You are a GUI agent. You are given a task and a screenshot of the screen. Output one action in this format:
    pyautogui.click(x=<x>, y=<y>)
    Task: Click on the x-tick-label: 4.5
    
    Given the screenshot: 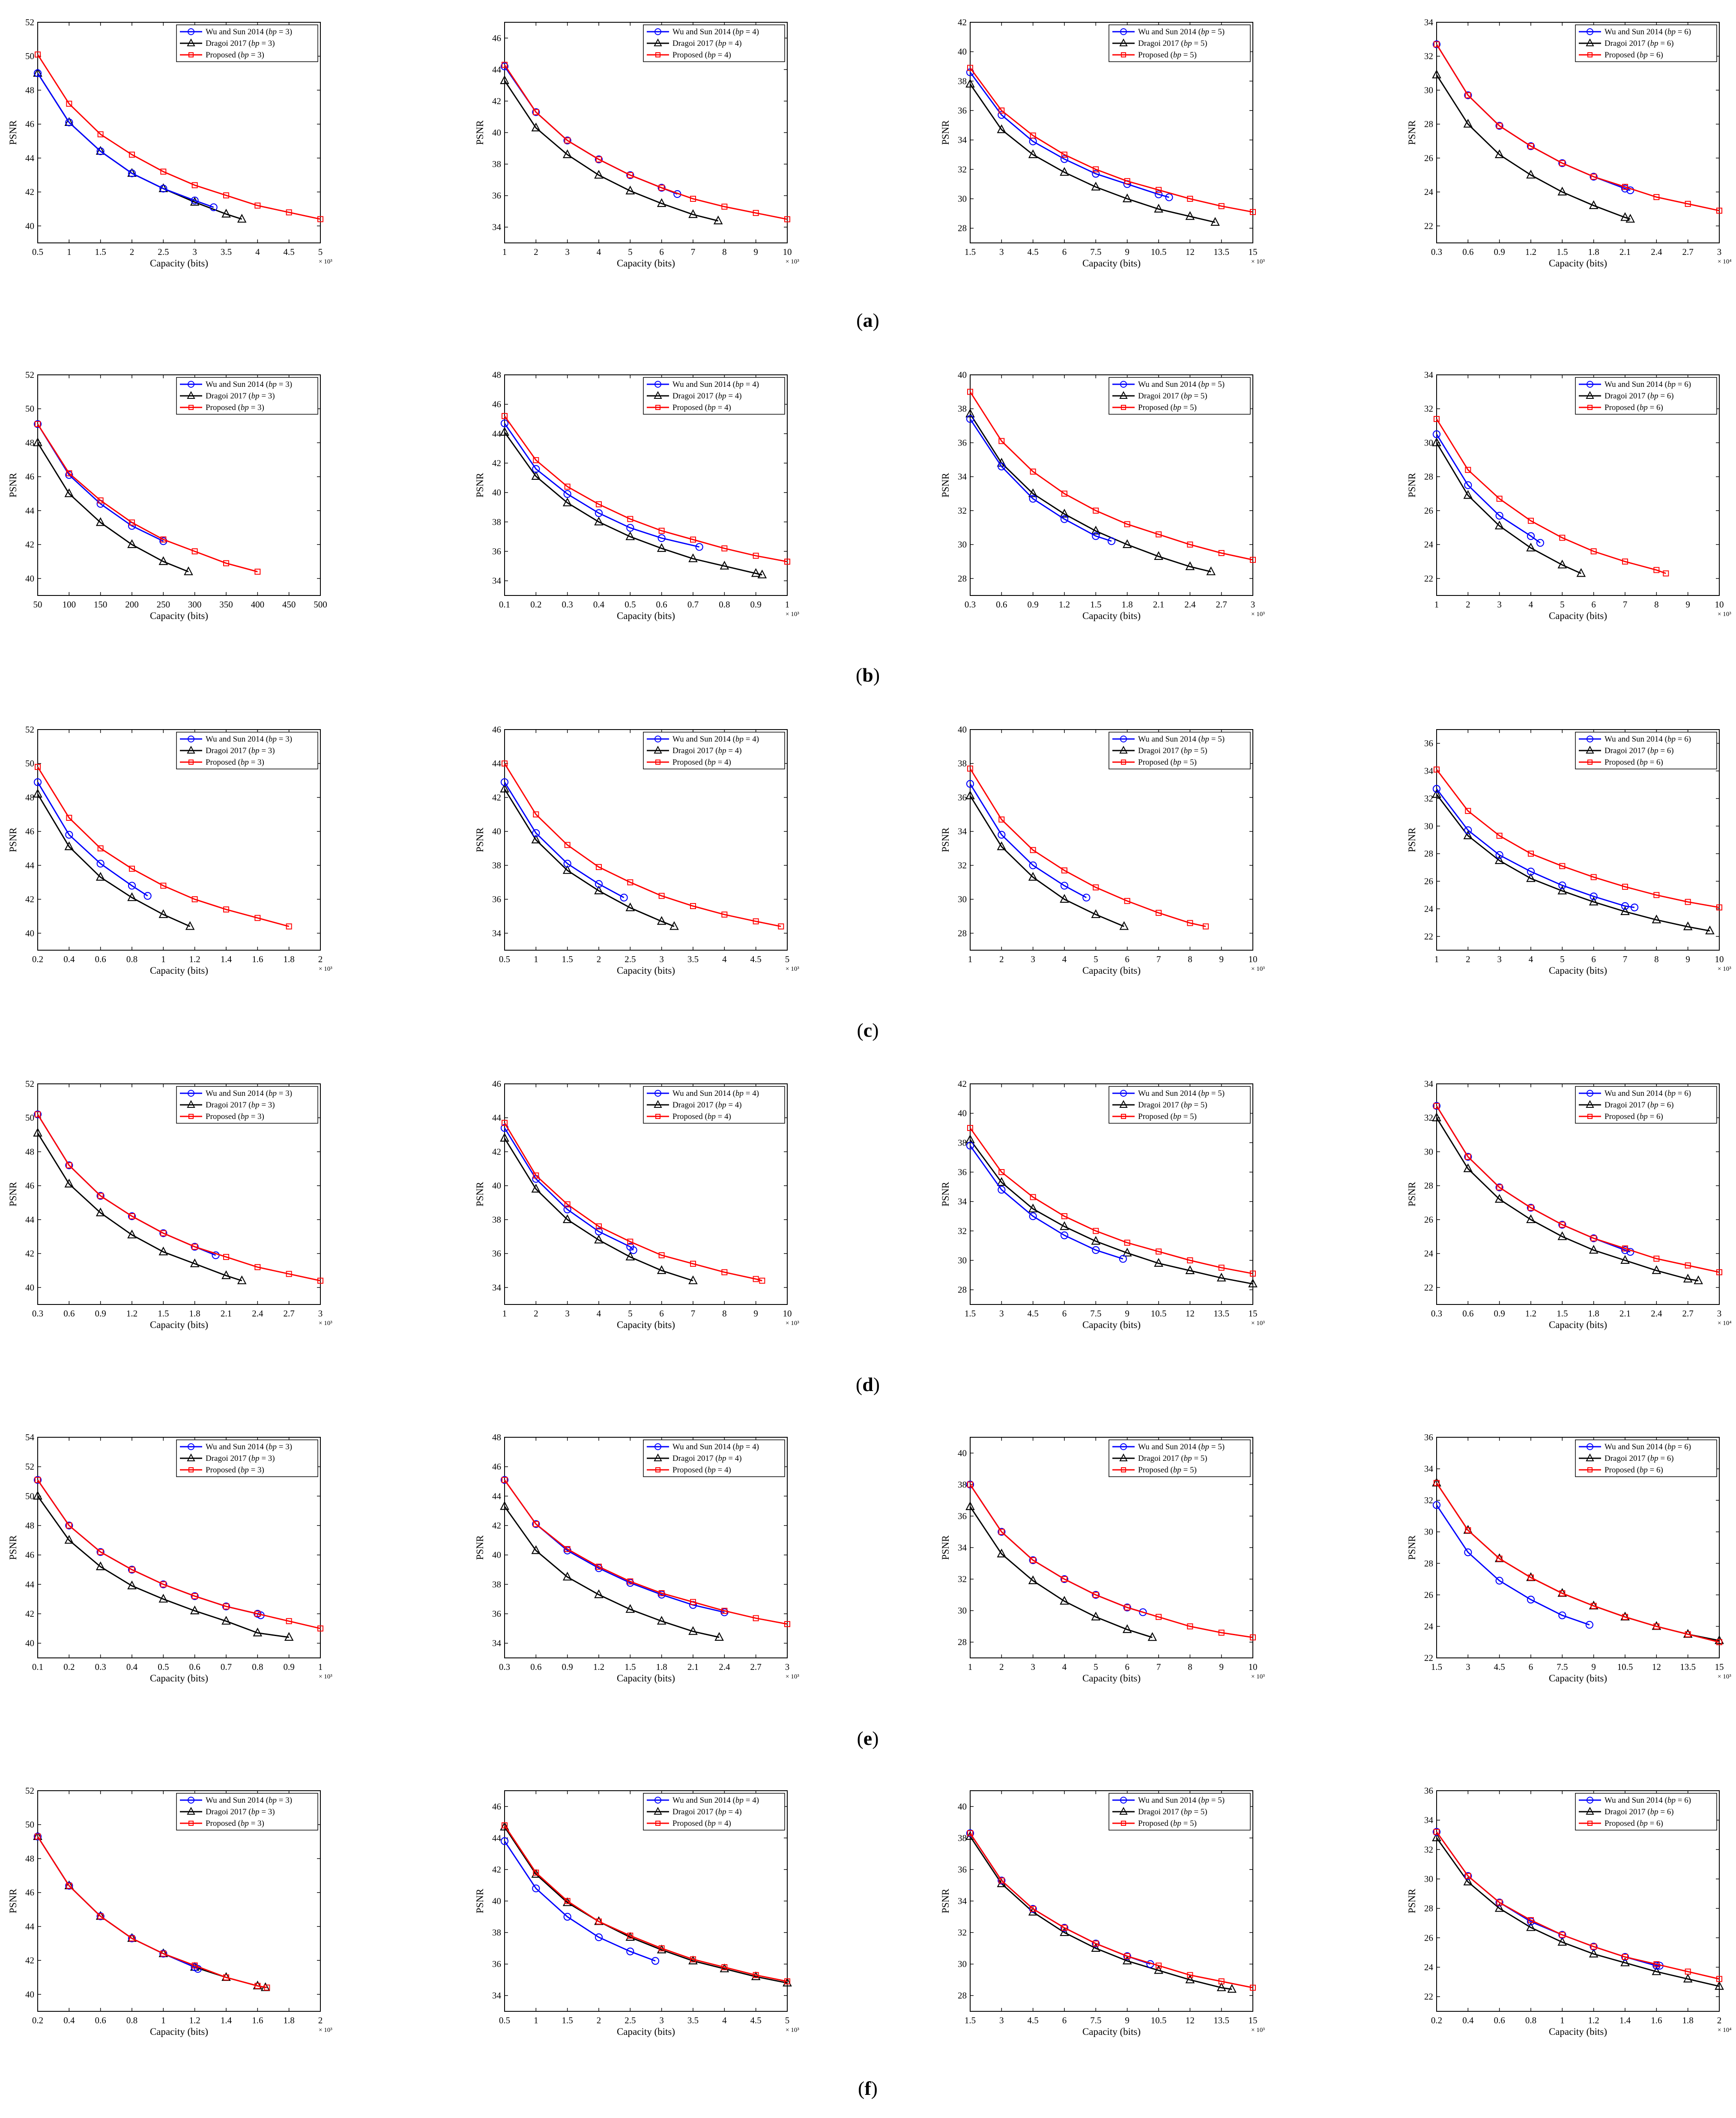 What is the action you would take?
    pyautogui.click(x=289, y=252)
    